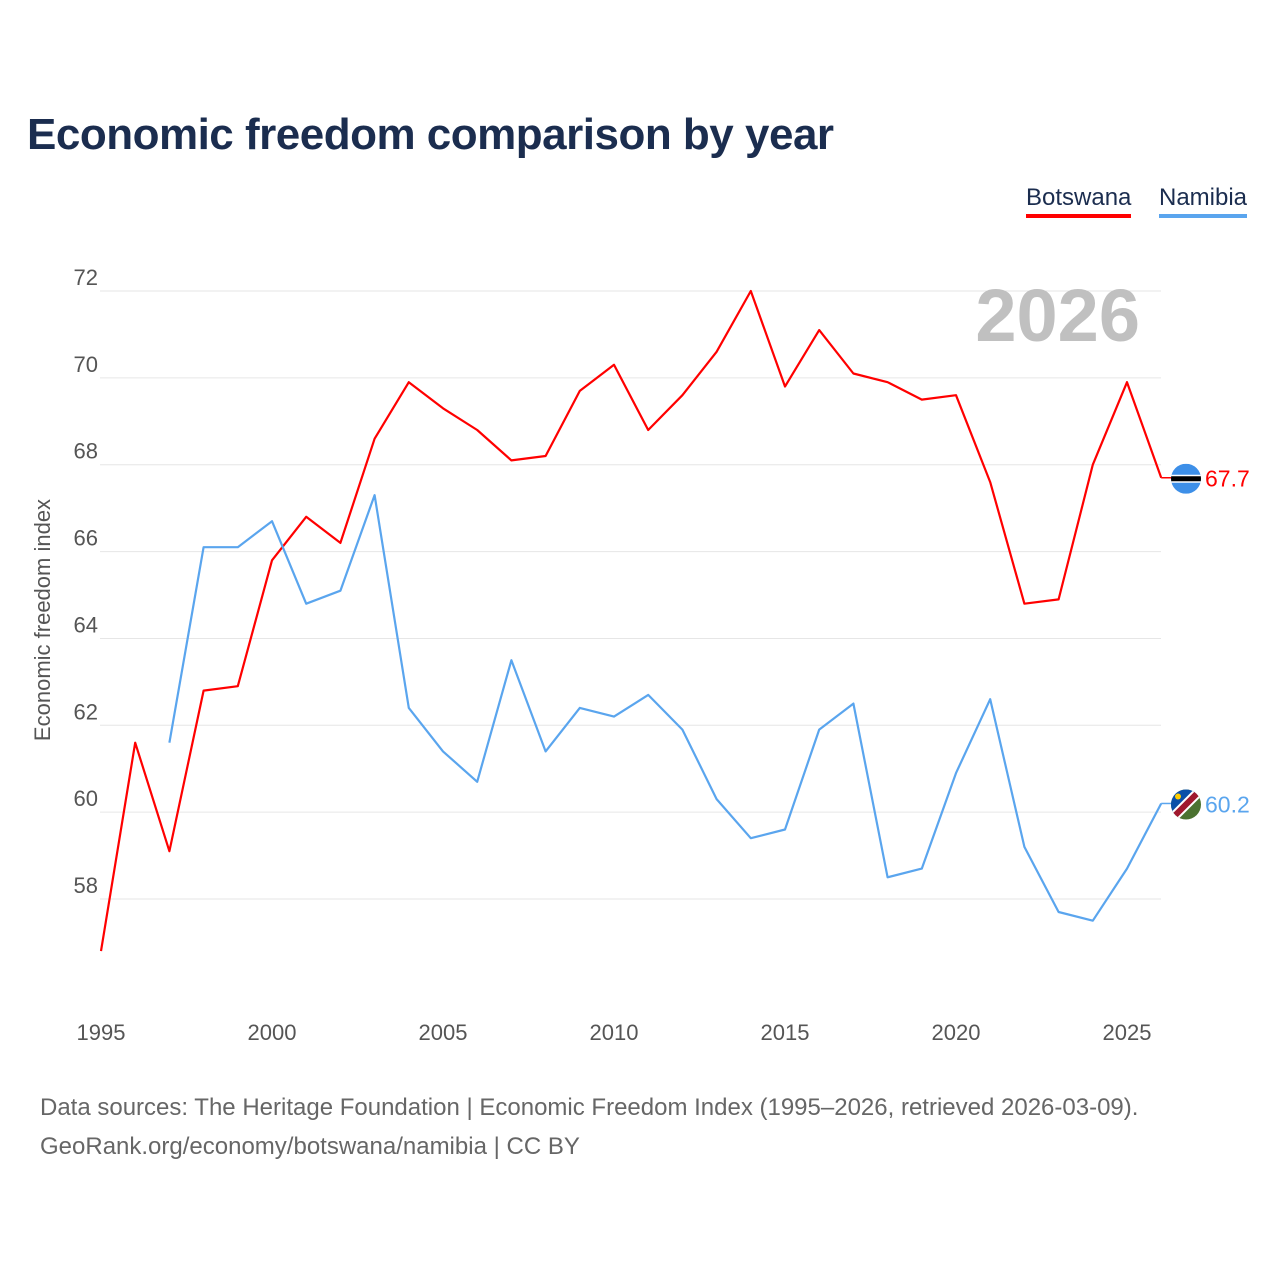 The image size is (1280, 1280). I want to click on y-tick-label: 70, so click(86, 364).